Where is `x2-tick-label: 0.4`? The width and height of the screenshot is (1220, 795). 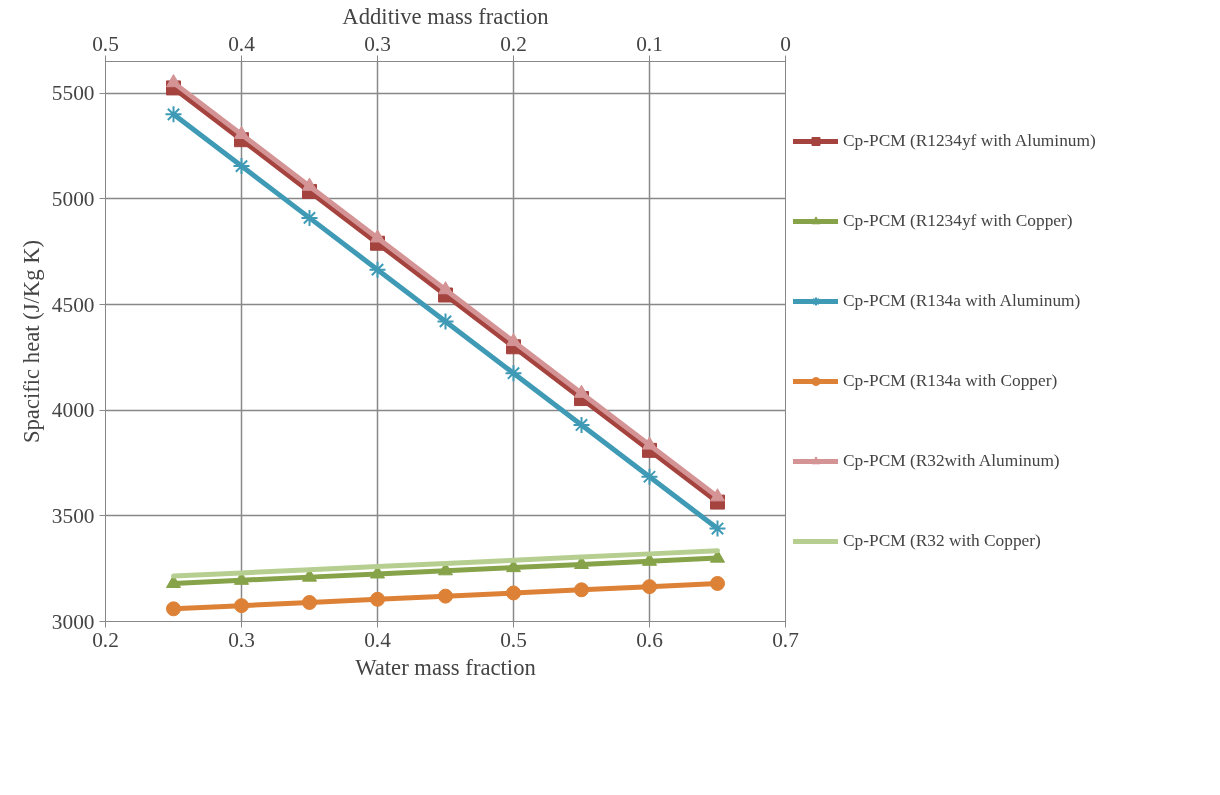
x2-tick-label: 0.4 is located at coordinates (242, 43).